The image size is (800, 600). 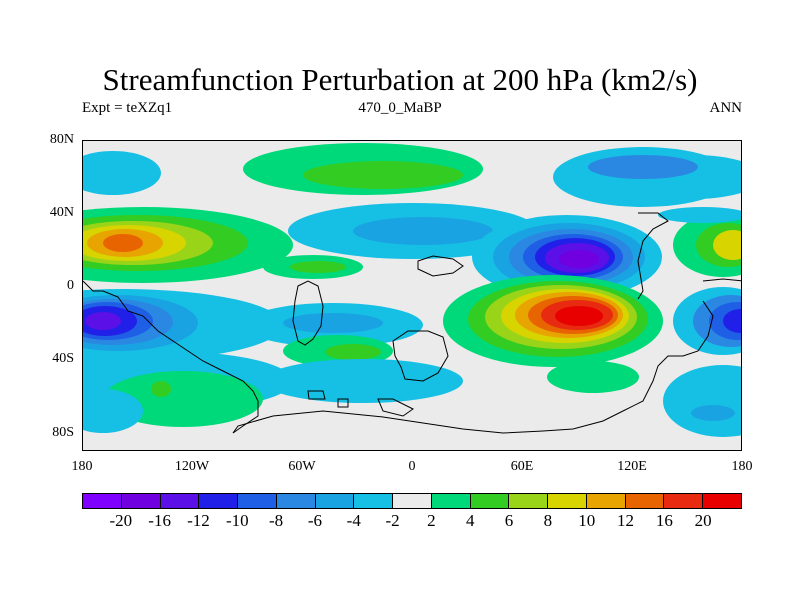 What do you see at coordinates (664, 520) in the screenshot?
I see `colorbar-label: 16` at bounding box center [664, 520].